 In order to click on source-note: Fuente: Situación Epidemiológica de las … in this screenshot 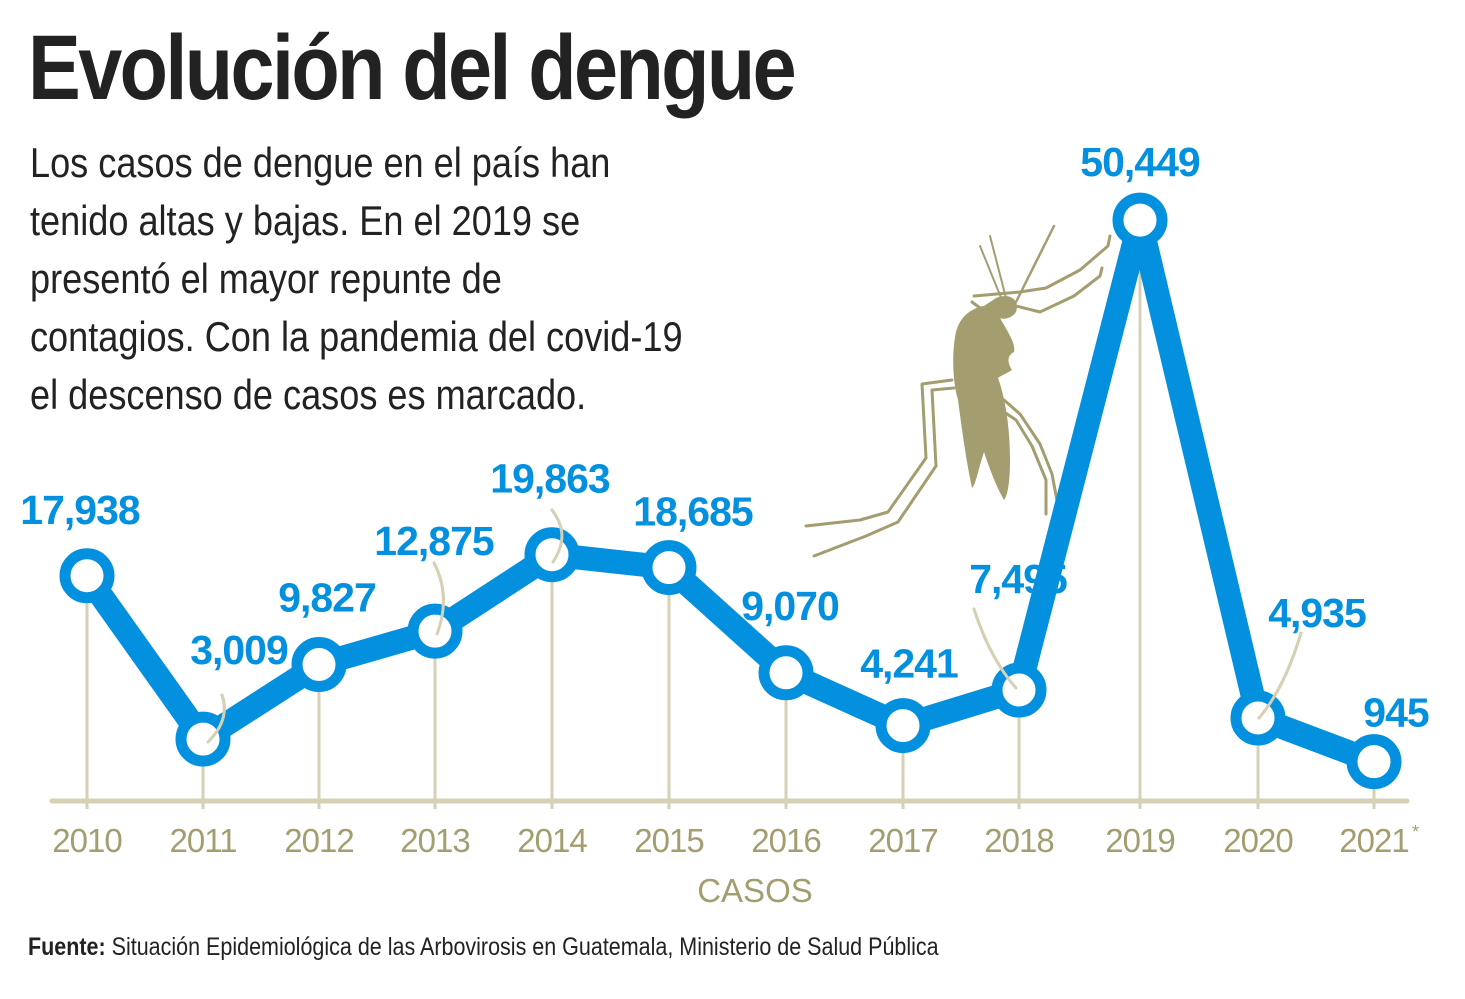, I will do `click(483, 947)`.